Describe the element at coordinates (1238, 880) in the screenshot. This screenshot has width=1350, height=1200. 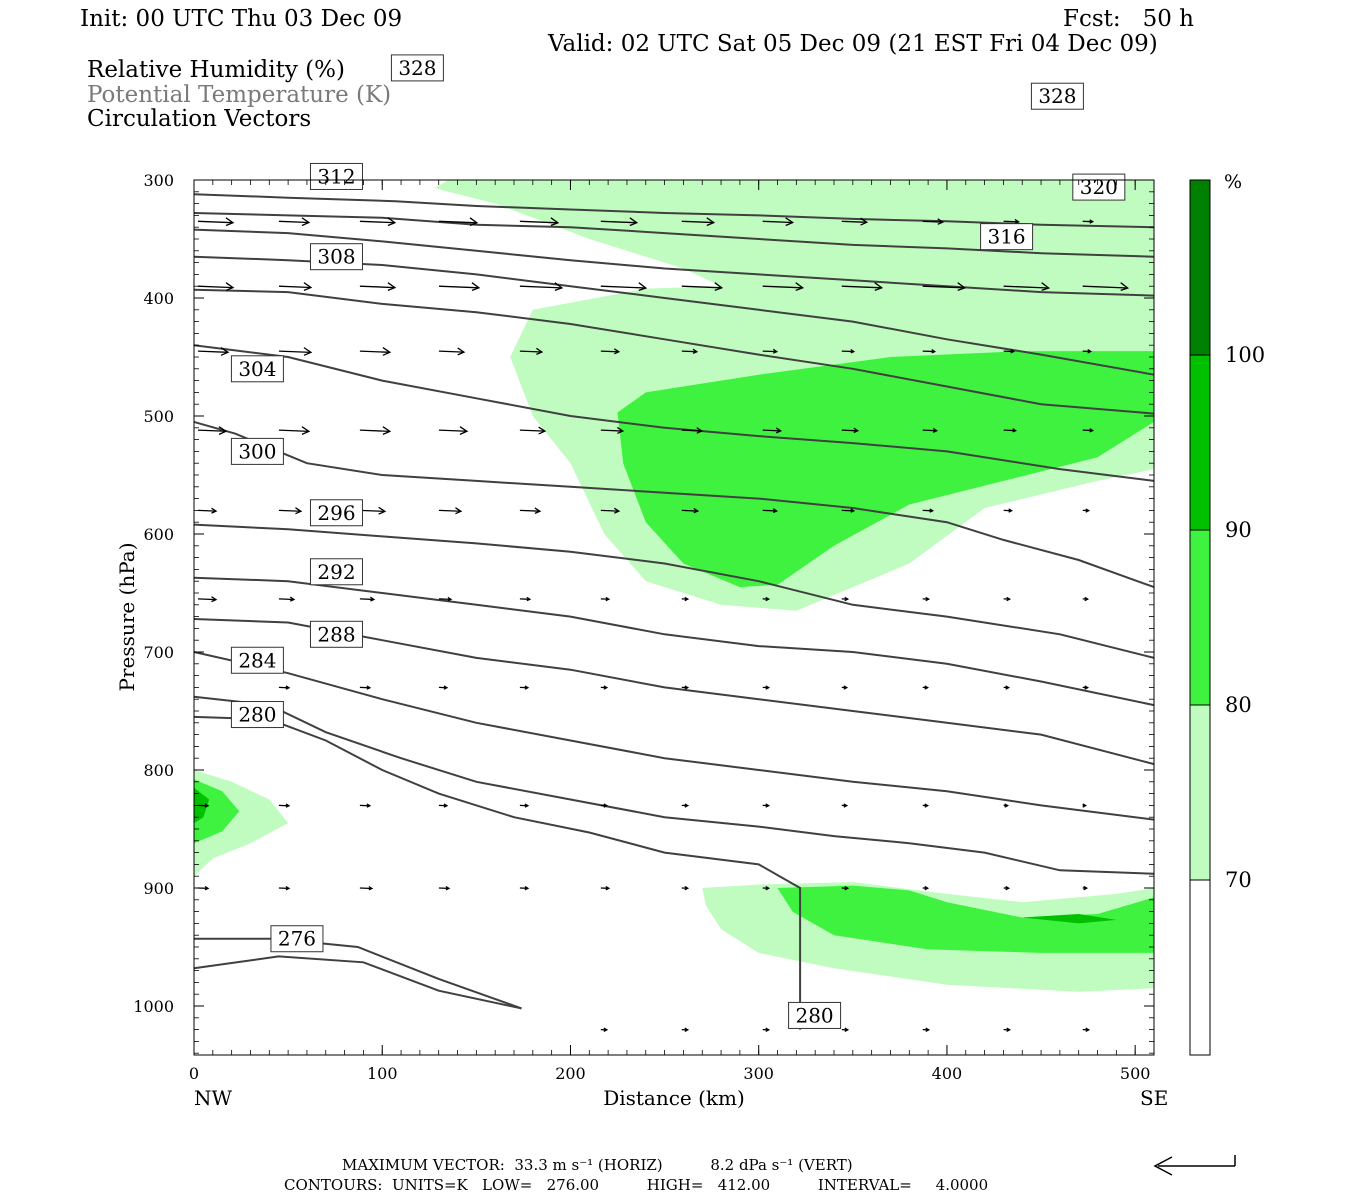
I see `colorbar-level-70: 70` at that location.